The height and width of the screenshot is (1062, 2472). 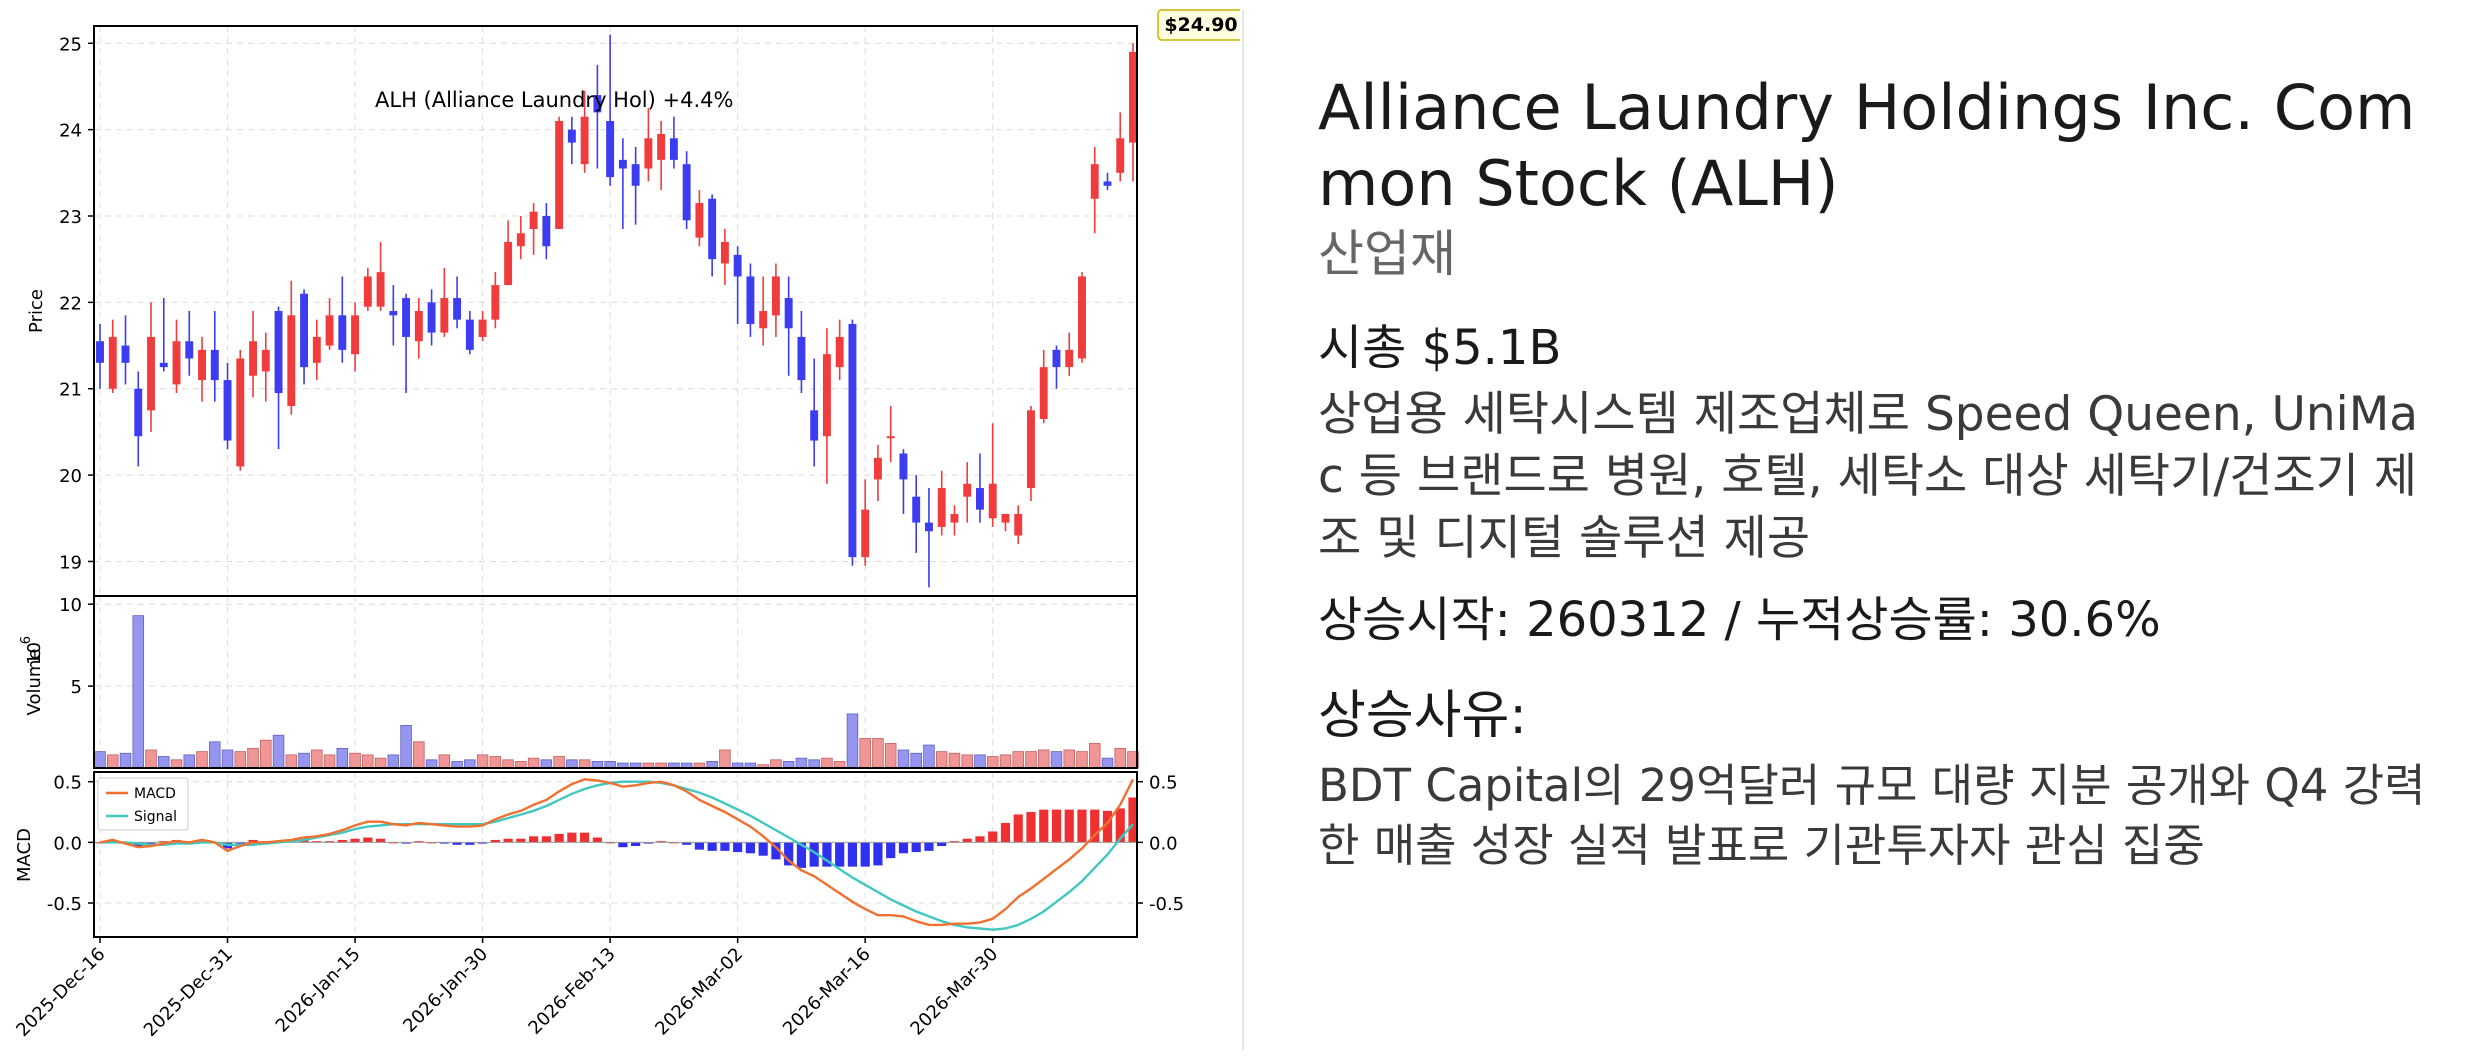 I want to click on price-axis-label: Price, so click(x=36, y=311).